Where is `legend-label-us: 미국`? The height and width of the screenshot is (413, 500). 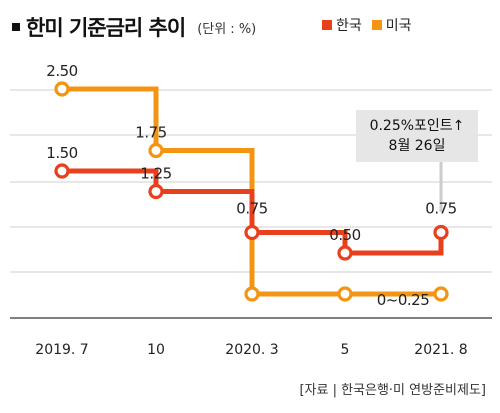
legend-label-us: 미국 is located at coordinates (398, 26).